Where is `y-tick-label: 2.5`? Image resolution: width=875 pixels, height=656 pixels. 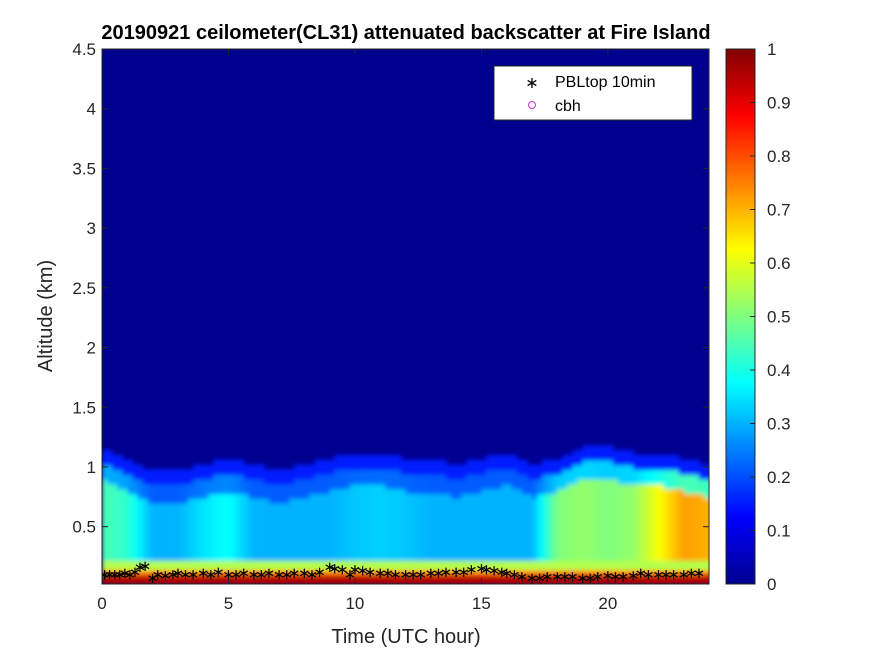 y-tick-label: 2.5 is located at coordinates (84, 288).